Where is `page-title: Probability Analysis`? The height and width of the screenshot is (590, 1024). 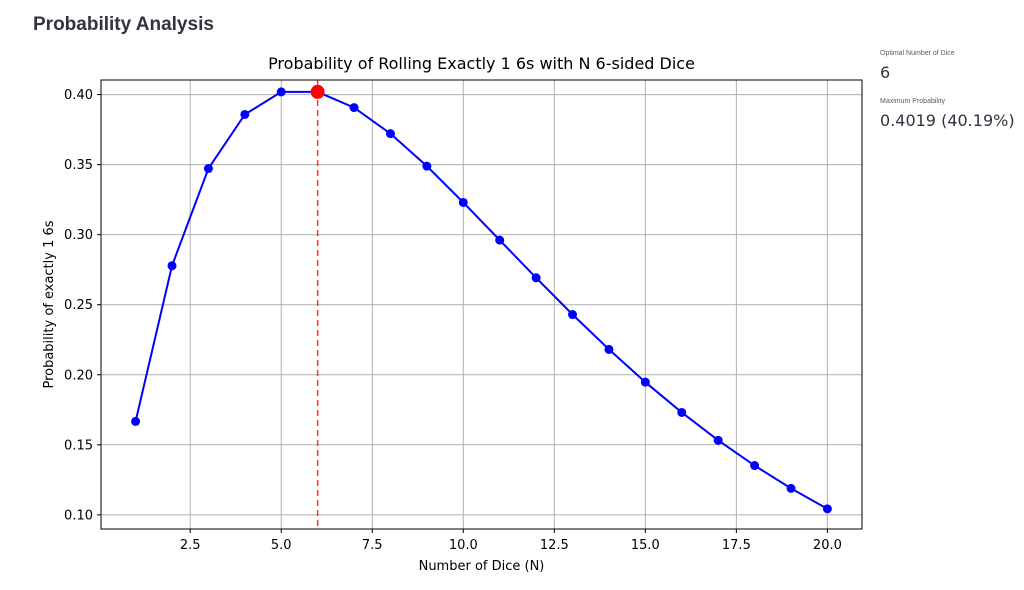 page-title: Probability Analysis is located at coordinates (123, 24).